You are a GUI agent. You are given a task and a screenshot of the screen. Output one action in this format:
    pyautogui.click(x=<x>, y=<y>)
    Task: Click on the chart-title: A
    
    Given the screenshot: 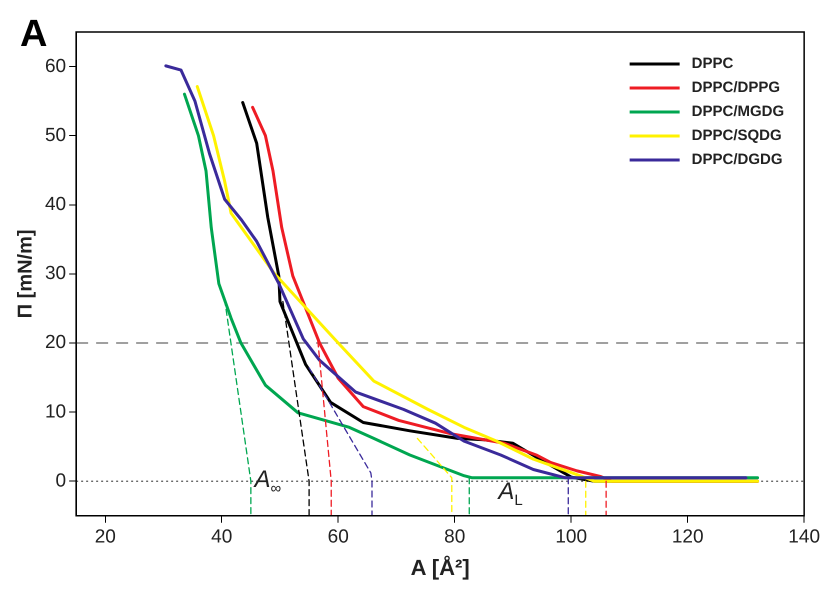 What is the action you would take?
    pyautogui.click(x=34, y=34)
    